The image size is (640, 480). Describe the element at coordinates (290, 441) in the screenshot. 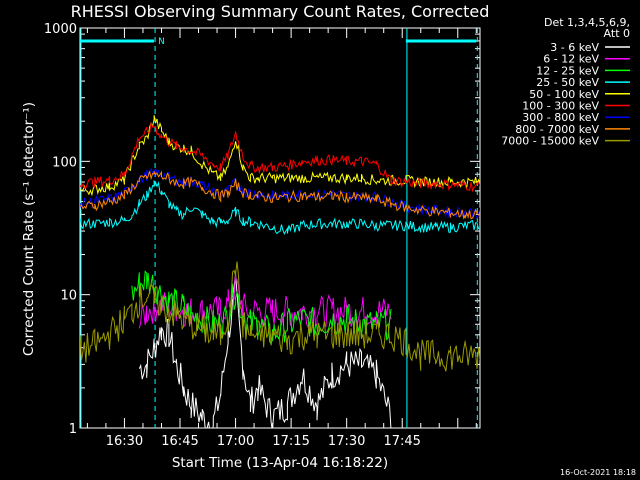

I see `x-tick-label: 17:15` at that location.